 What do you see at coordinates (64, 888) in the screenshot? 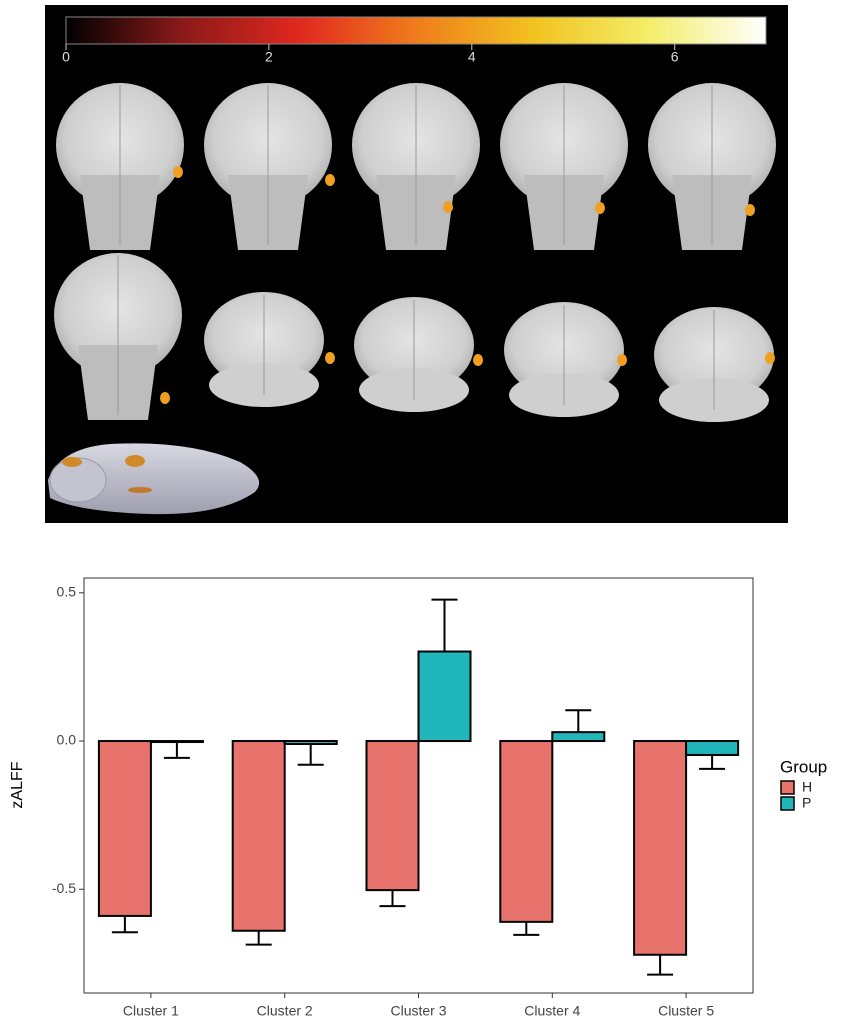
I see `y-tick-label: -0.5` at bounding box center [64, 888].